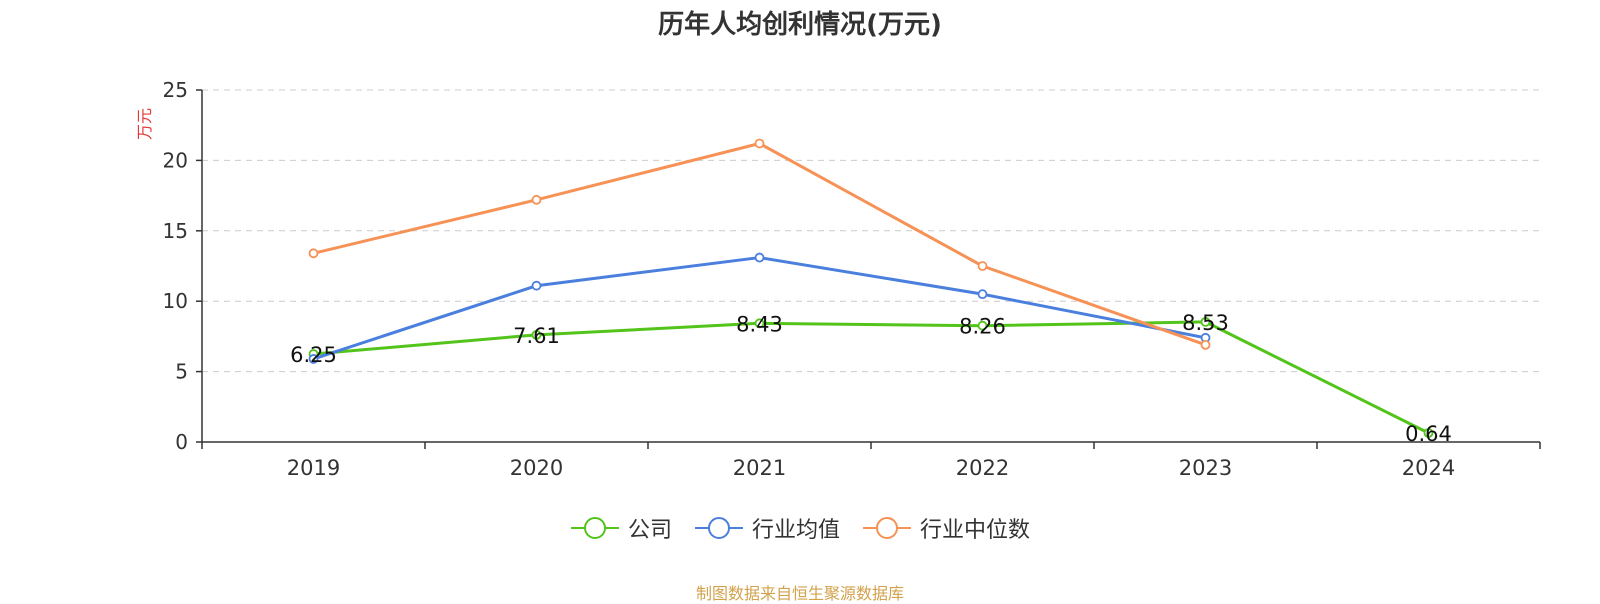 The height and width of the screenshot is (604, 1600). What do you see at coordinates (175, 90) in the screenshot?
I see `y-tick-label: 25` at bounding box center [175, 90].